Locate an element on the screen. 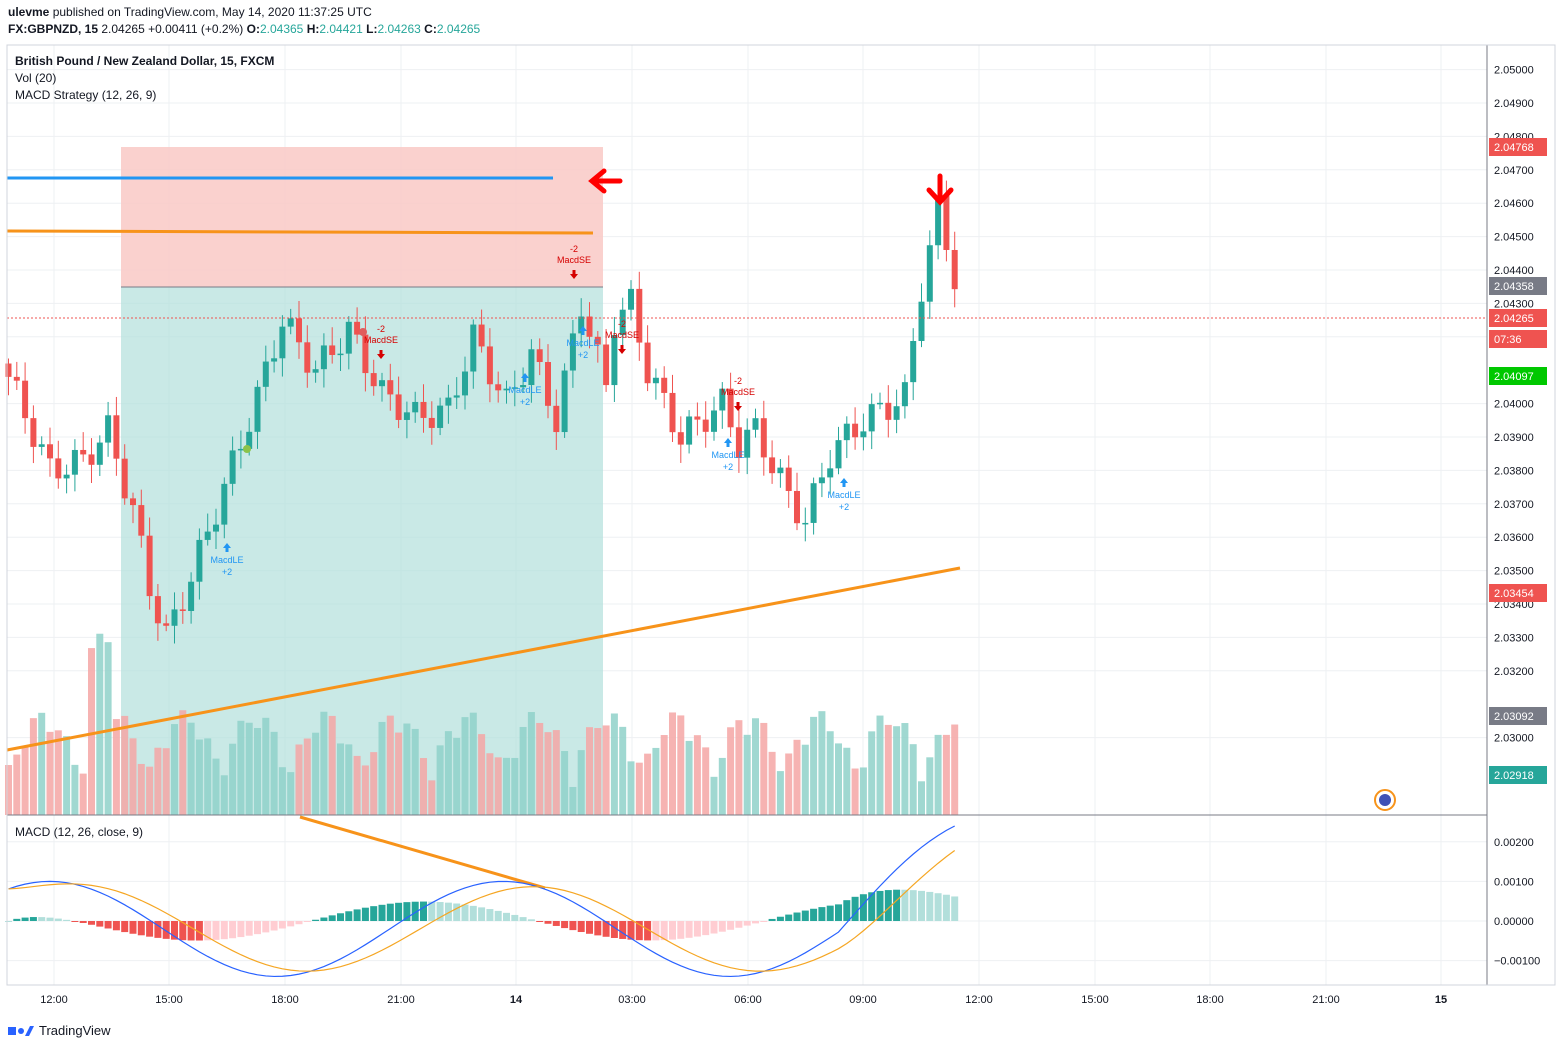 This screenshot has width=1560, height=1050. marker-dot-red is located at coordinates (363, 332).